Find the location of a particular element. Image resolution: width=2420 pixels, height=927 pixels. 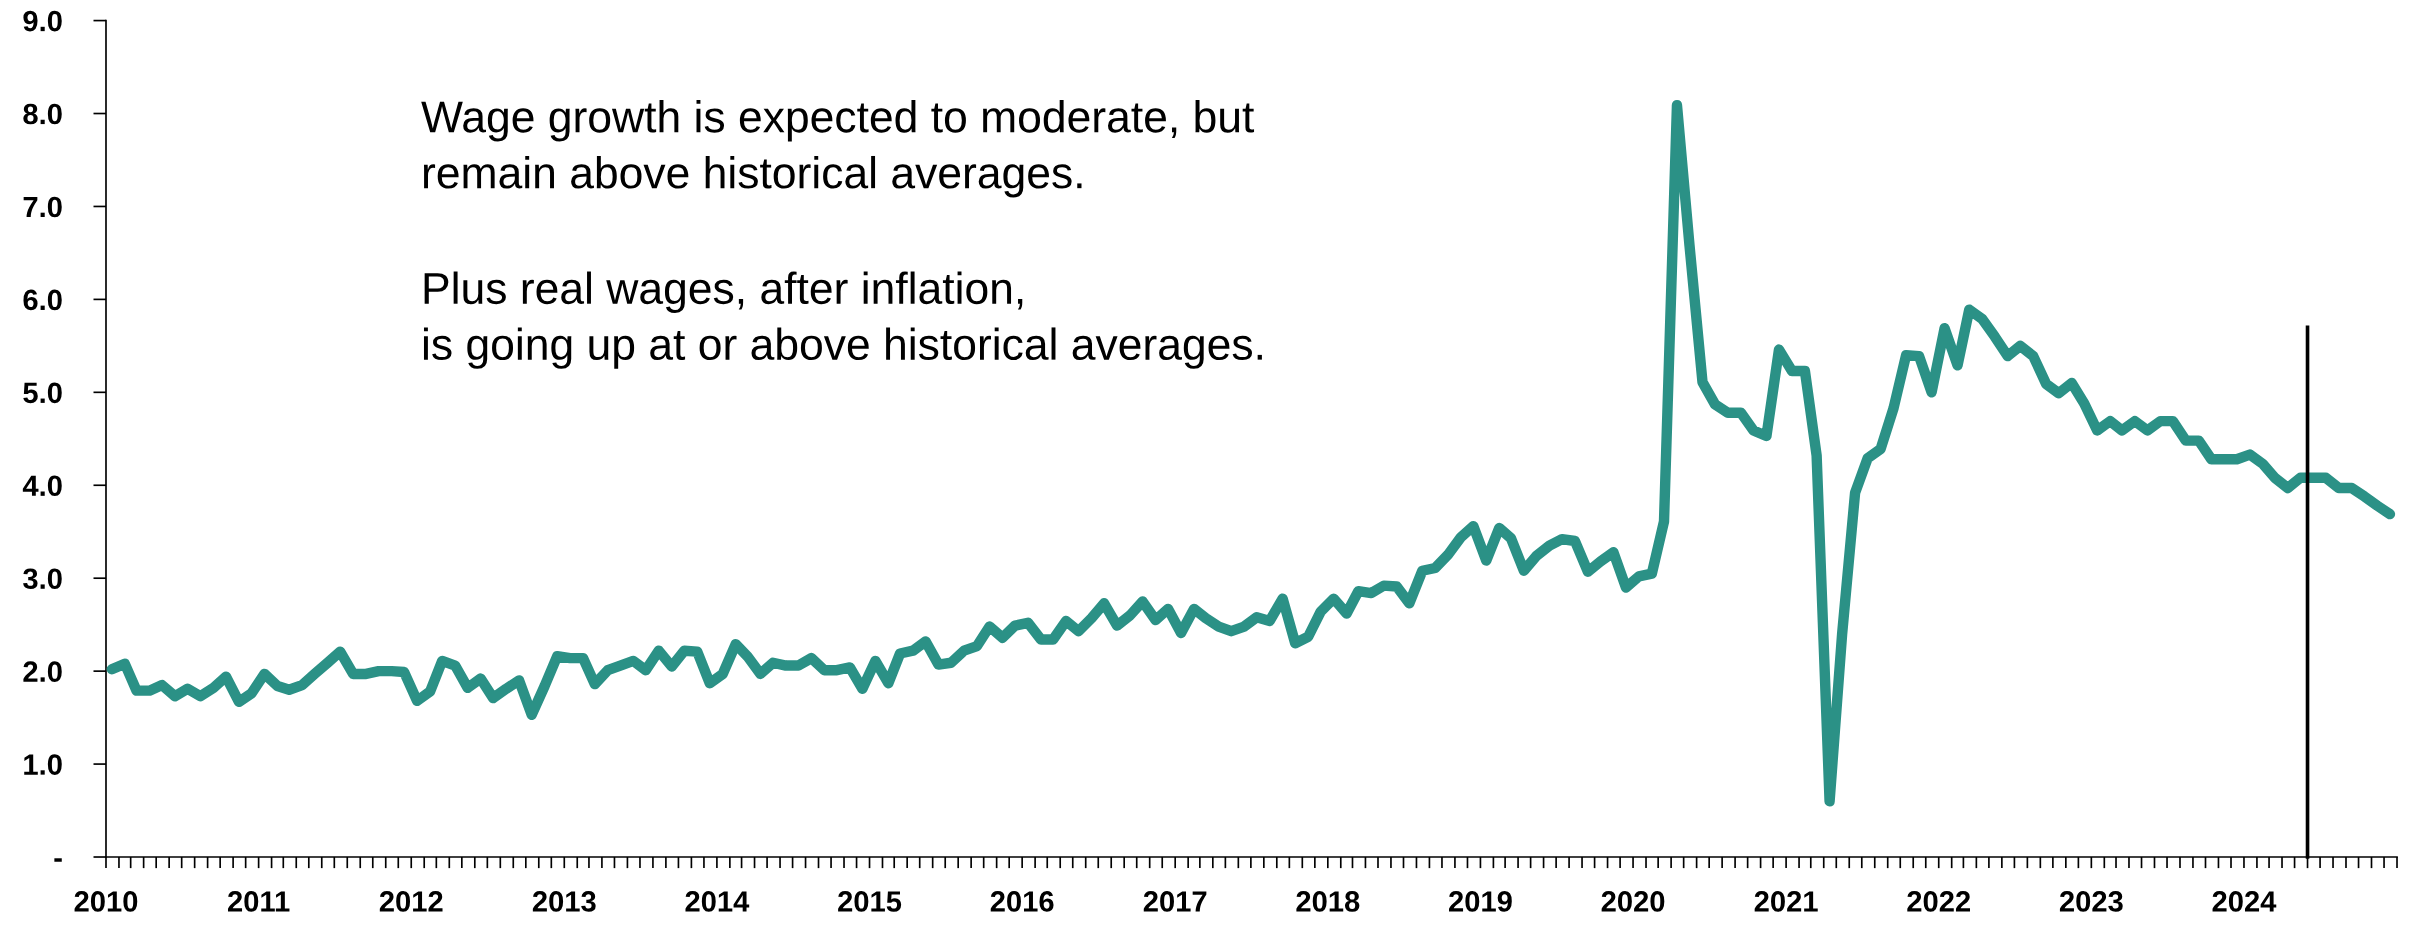

x-tick-label: 2010 is located at coordinates (106, 901).